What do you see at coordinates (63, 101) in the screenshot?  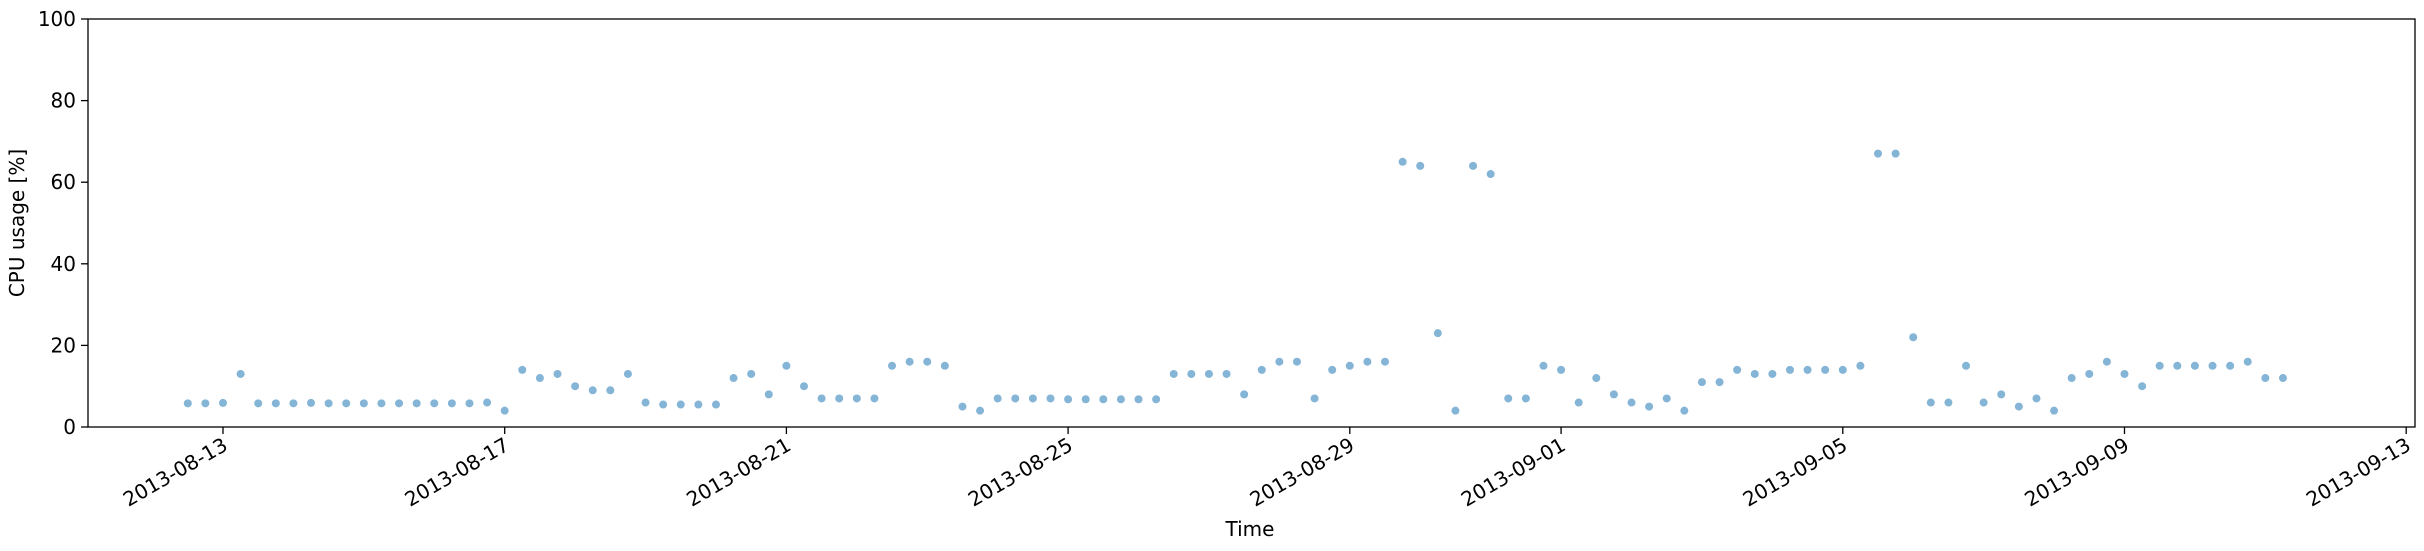 I see `y-tick-label: 80` at bounding box center [63, 101].